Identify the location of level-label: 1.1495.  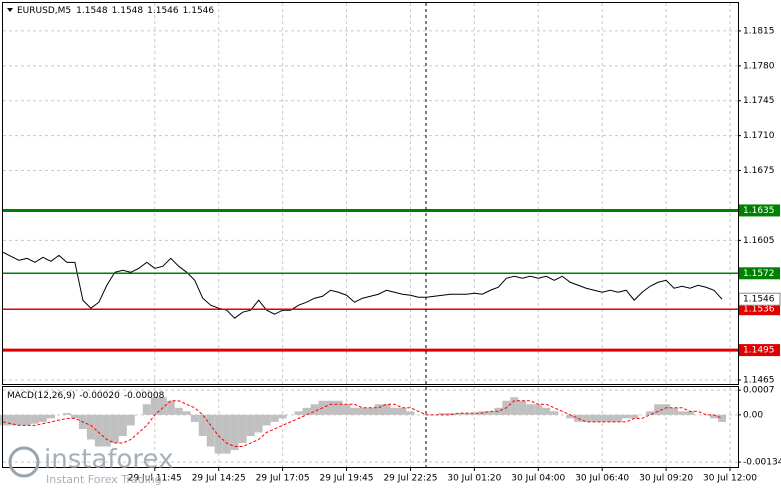
(759, 351).